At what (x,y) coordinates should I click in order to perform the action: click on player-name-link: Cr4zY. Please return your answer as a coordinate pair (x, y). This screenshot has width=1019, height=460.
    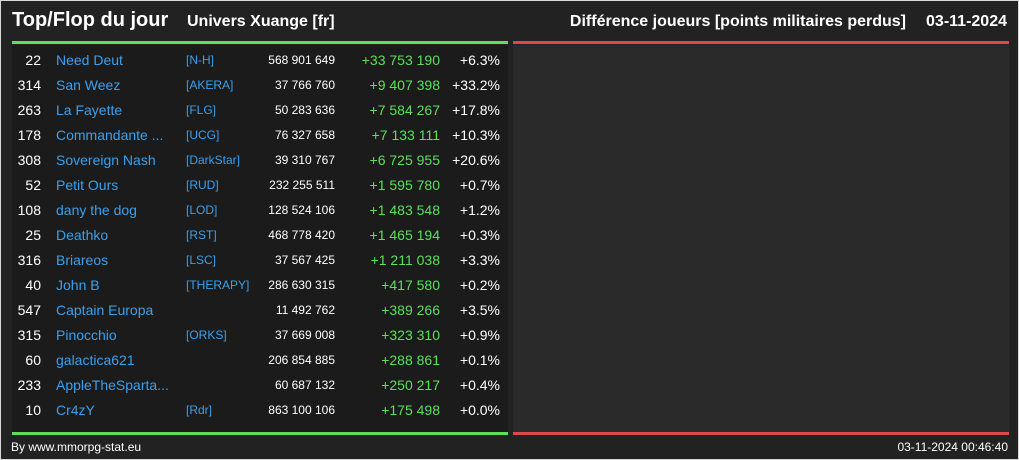
    Looking at the image, I should click on (75, 410).